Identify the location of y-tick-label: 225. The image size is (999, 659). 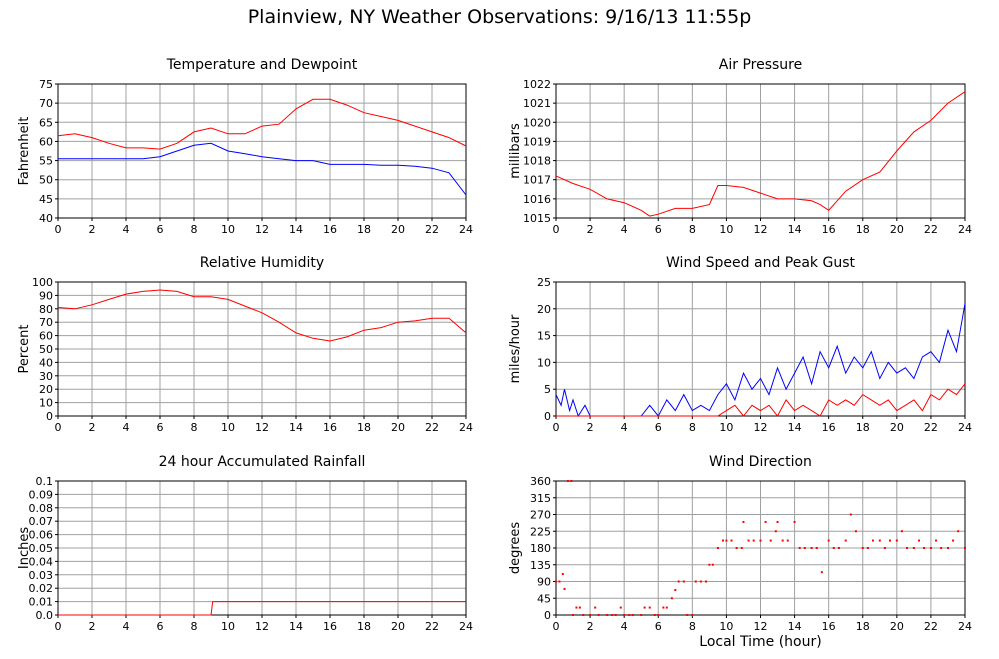
(540, 531).